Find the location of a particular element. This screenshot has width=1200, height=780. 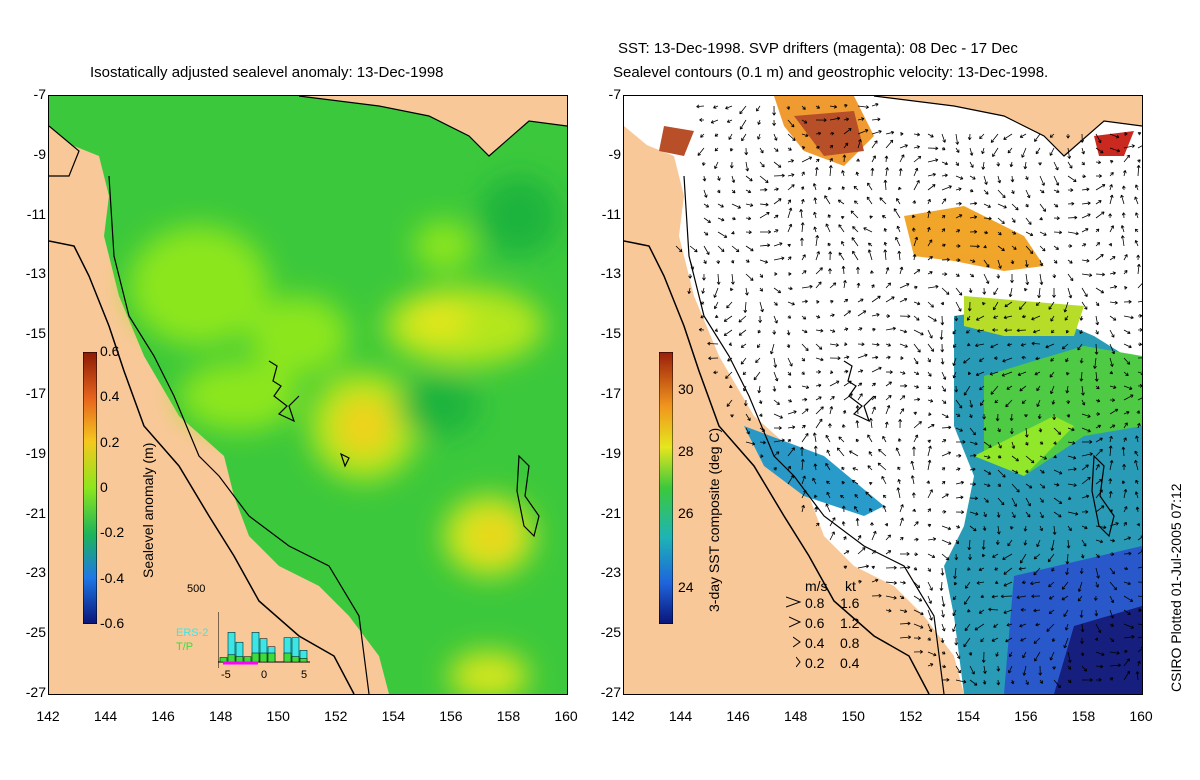

y-tick-label: -9 is located at coordinates (39, 153).